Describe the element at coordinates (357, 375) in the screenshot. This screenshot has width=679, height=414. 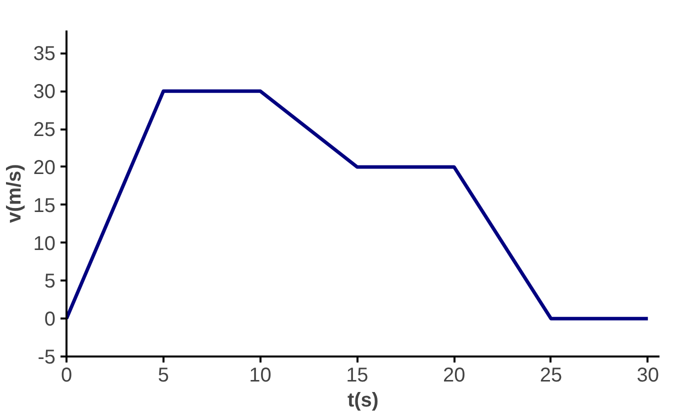
I see `x-tick-label: 15` at that location.